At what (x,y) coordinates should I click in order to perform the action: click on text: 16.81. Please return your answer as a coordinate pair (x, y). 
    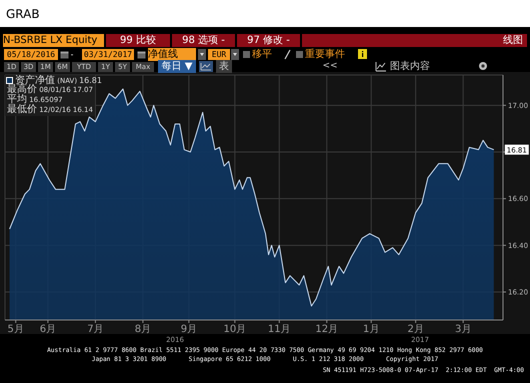
    Looking at the image, I should click on (90, 80).